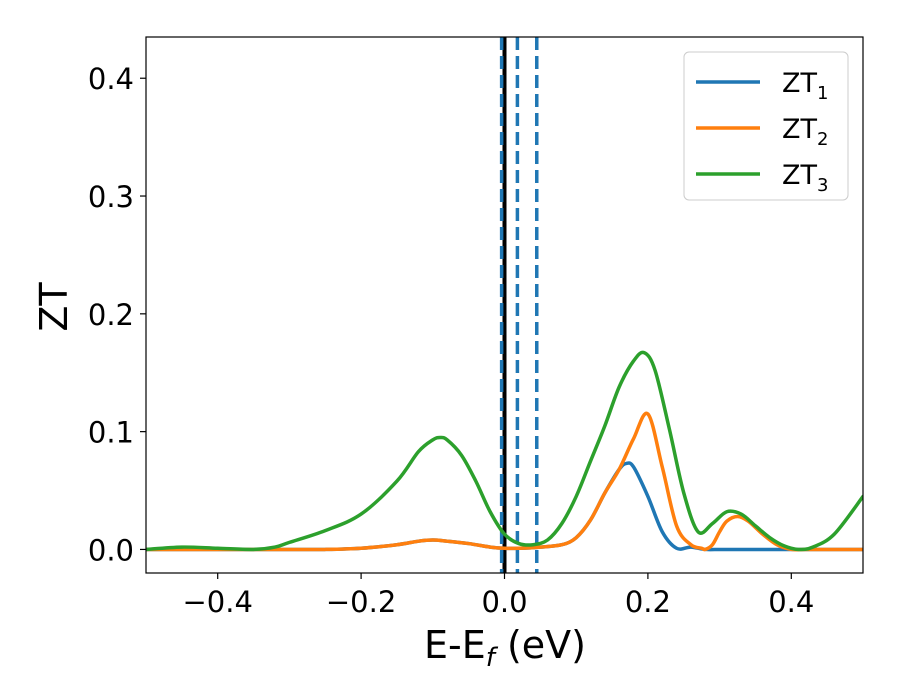 This screenshot has height=700, width=900. What do you see at coordinates (648, 602) in the screenshot?
I see `x-tick-label: 0.2` at bounding box center [648, 602].